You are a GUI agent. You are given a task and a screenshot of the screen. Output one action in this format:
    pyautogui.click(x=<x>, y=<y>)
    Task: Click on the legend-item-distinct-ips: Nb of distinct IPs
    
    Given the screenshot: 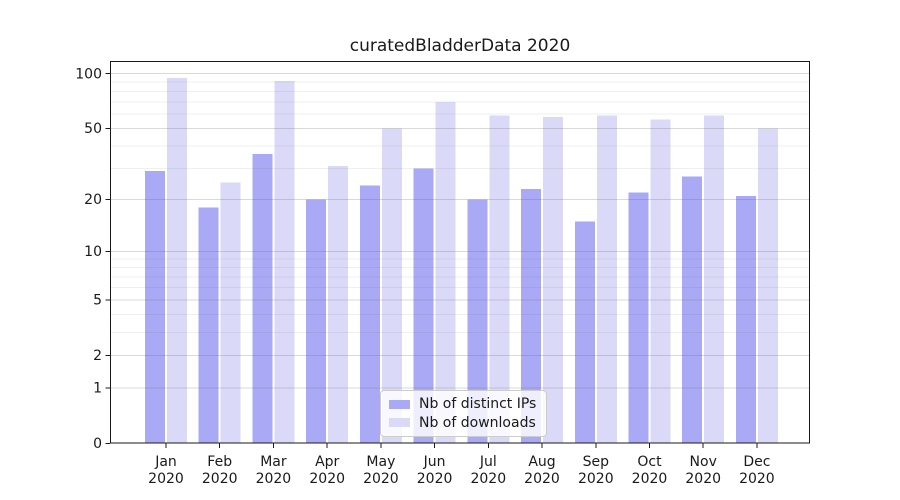 What is the action you would take?
    pyautogui.click(x=463, y=404)
    